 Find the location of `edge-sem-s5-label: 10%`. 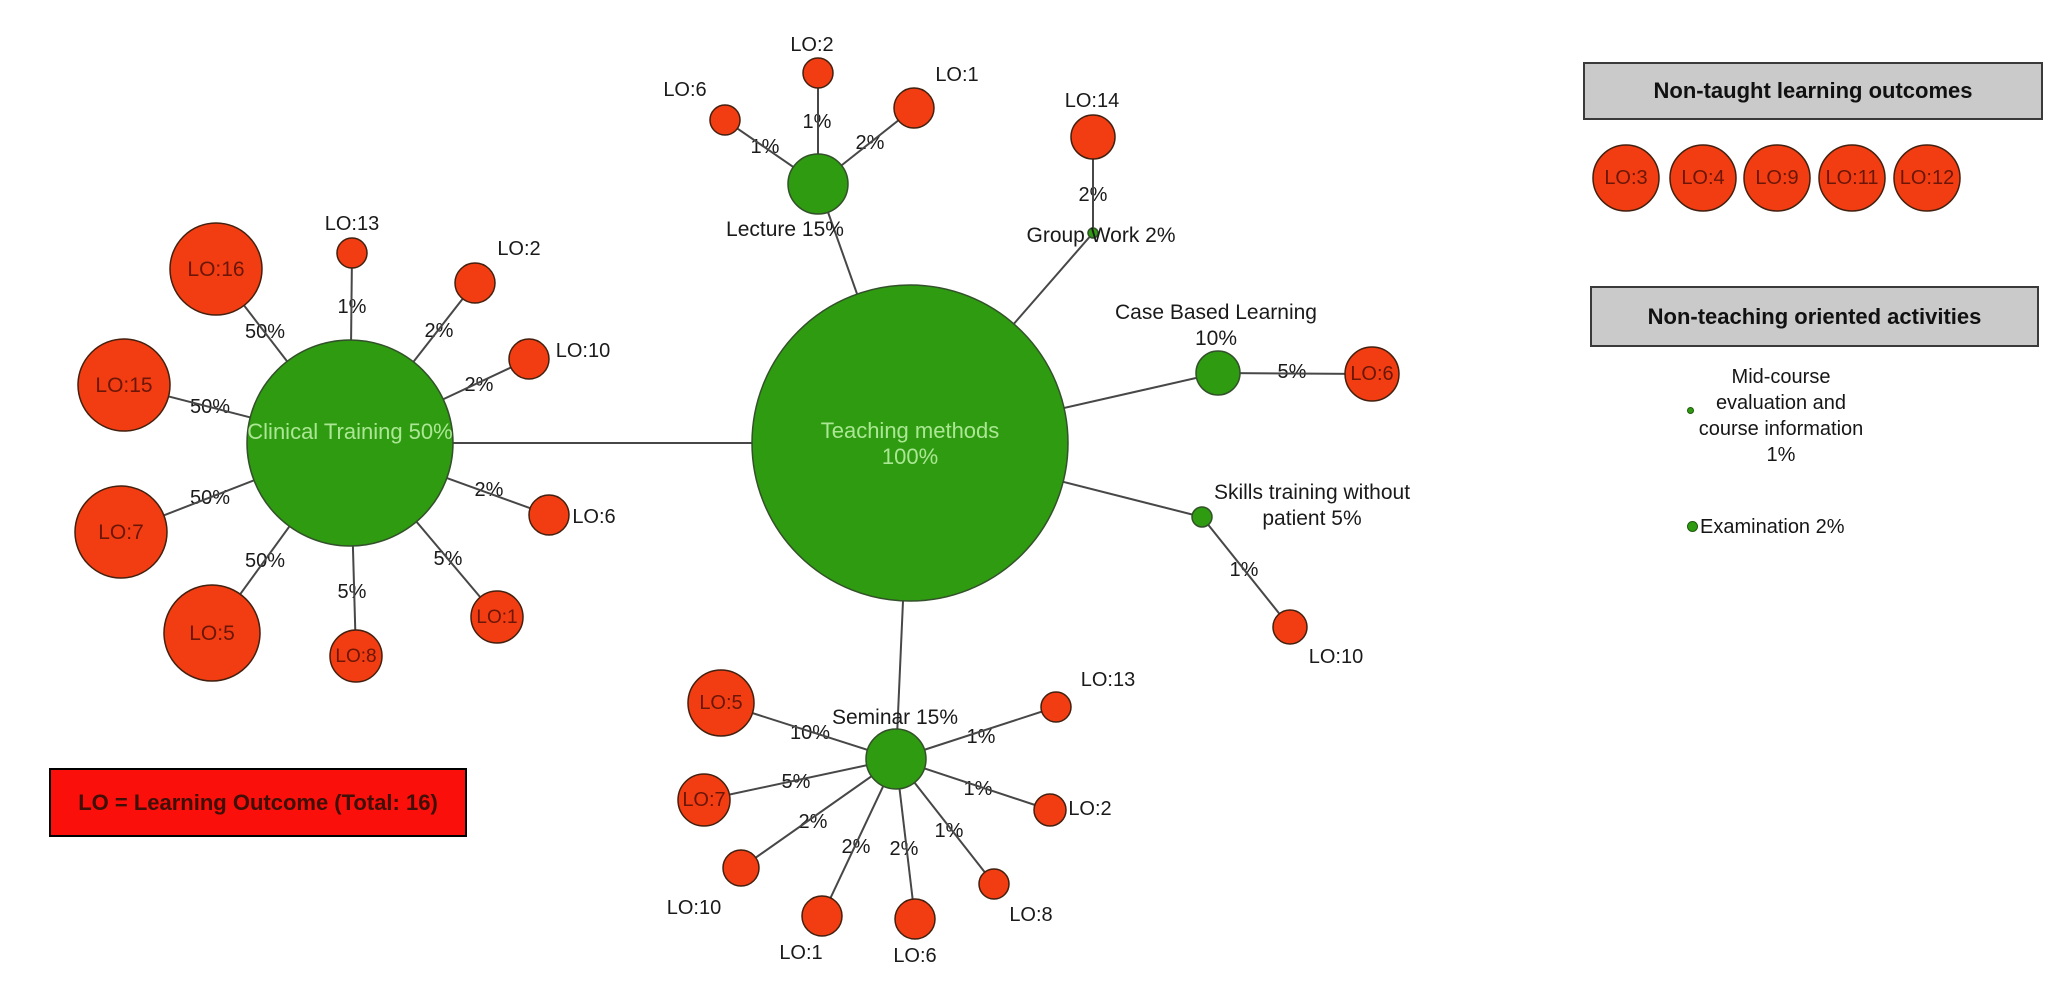

edge-sem-s5-label: 10% is located at coordinates (810, 733).